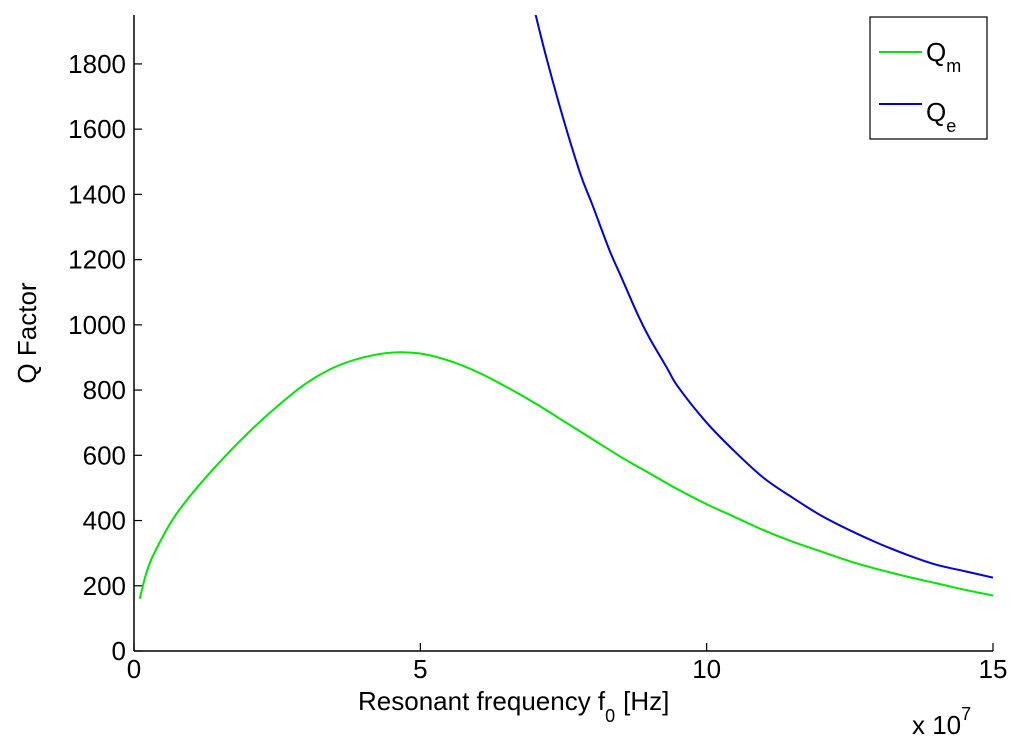 Image resolution: width=1024 pixels, height=749 pixels. Describe the element at coordinates (610, 716) in the screenshot. I see `x-axis-label-subscript: 0` at that location.